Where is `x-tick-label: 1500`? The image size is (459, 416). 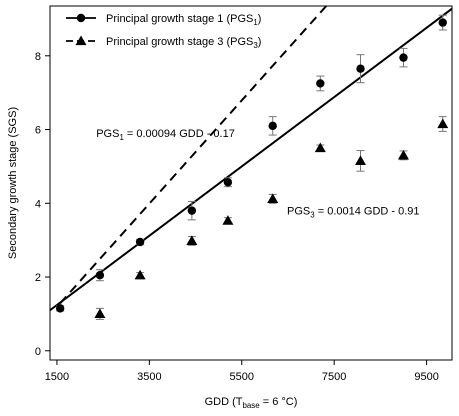
x-tick-label: 1500 is located at coordinates (57, 377).